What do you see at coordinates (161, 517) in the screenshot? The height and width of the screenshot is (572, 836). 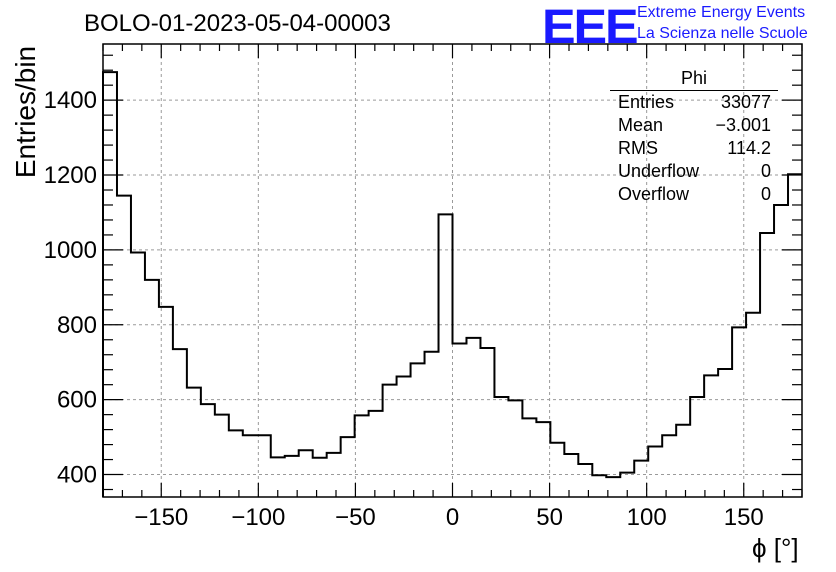 I see `x-tick-label: −150` at bounding box center [161, 517].